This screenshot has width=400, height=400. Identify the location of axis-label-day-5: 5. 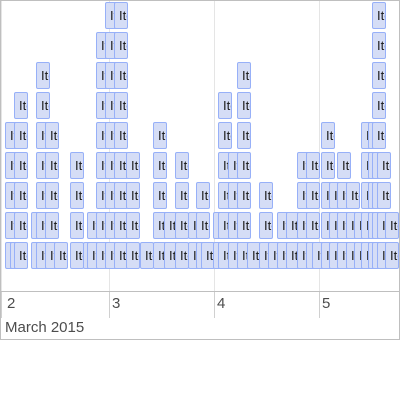
(326, 303).